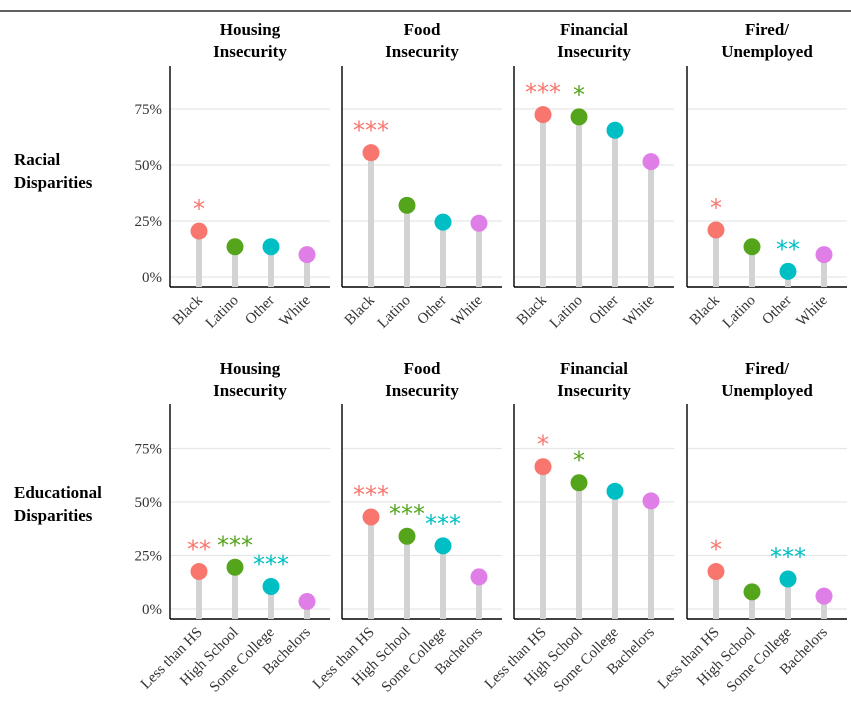 Image resolution: width=851 pixels, height=721 pixels. What do you see at coordinates (58, 492) in the screenshot?
I see `row-label-line: Educational` at bounding box center [58, 492].